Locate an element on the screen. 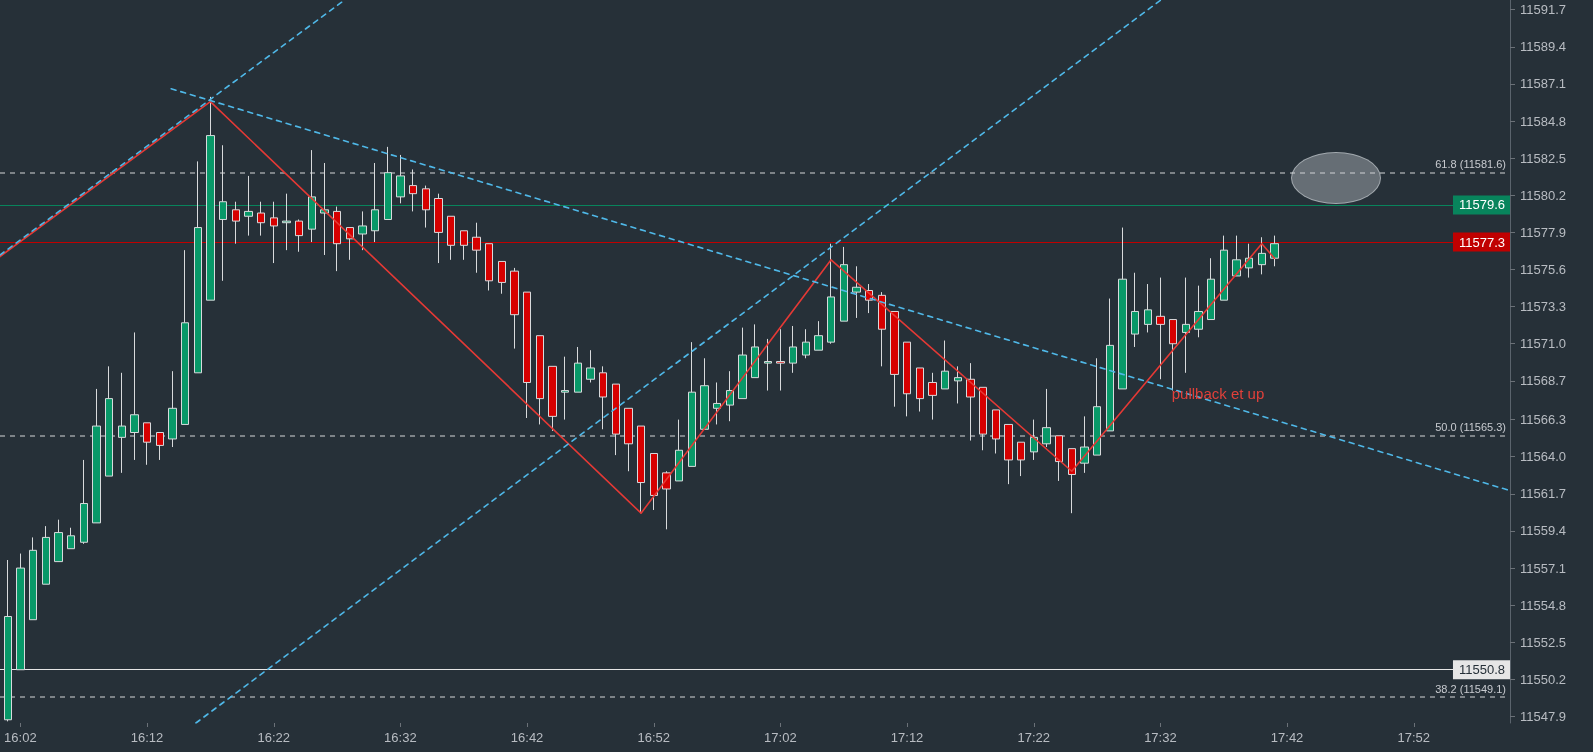 The image size is (1593, 752). y-tick-label: 11564.0 is located at coordinates (1543, 457).